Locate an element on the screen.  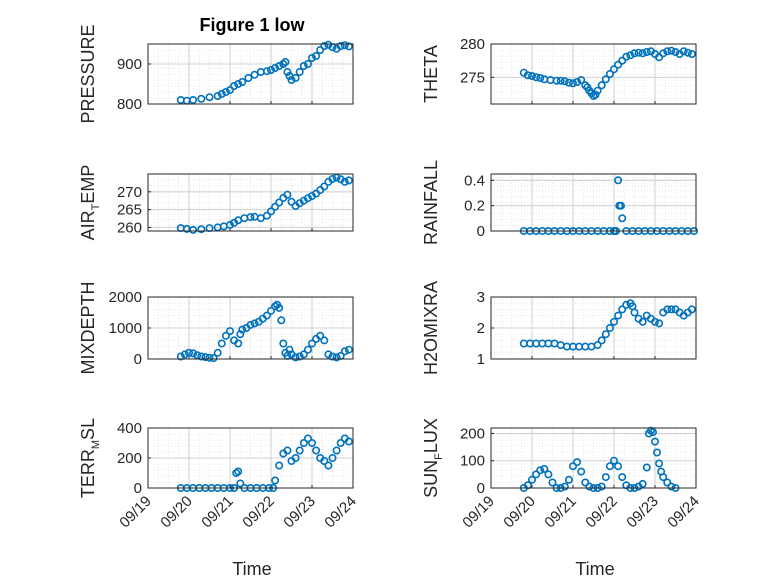
y-axis-label: RAINFALL is located at coordinates (431, 202).